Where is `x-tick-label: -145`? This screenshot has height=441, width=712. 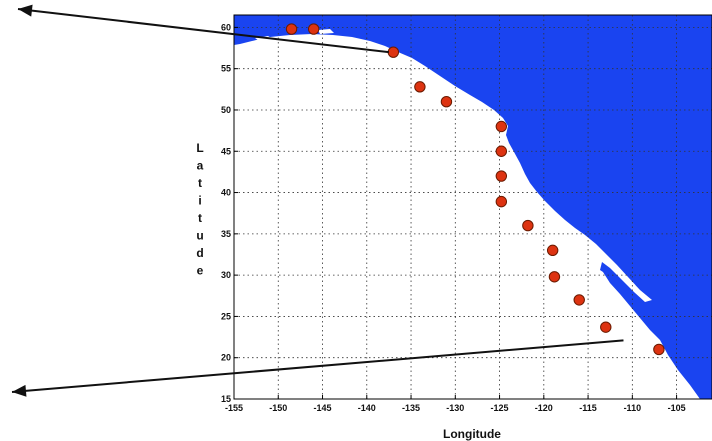
x-tick-label: -145 is located at coordinates (323, 408).